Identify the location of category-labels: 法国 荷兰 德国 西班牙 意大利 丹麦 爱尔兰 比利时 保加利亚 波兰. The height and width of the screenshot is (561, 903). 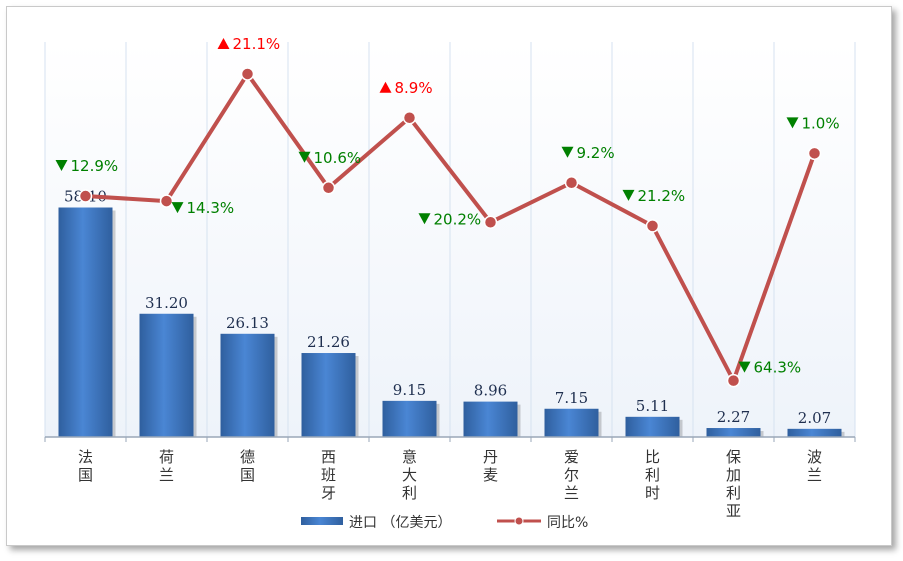
(450, 484).